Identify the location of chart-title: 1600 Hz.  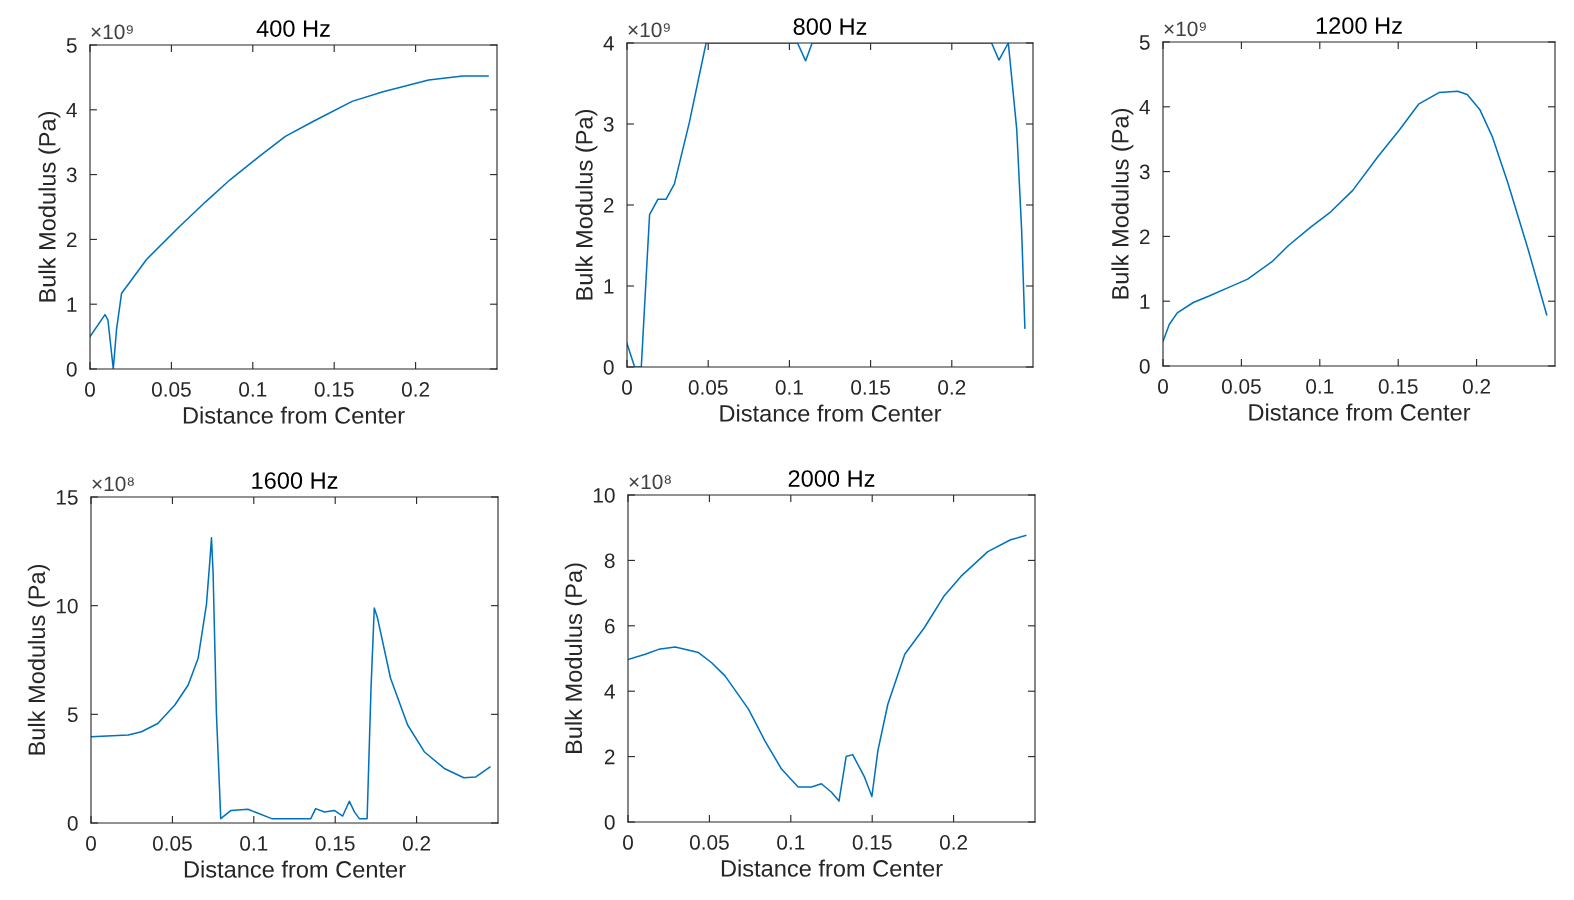
(295, 480).